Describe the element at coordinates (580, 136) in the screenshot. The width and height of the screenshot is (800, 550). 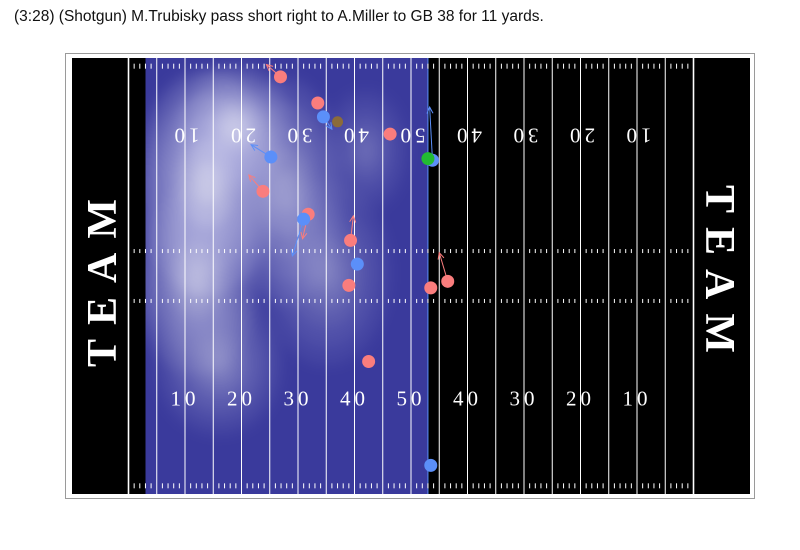
I see `yard-label-top-7: 20` at that location.